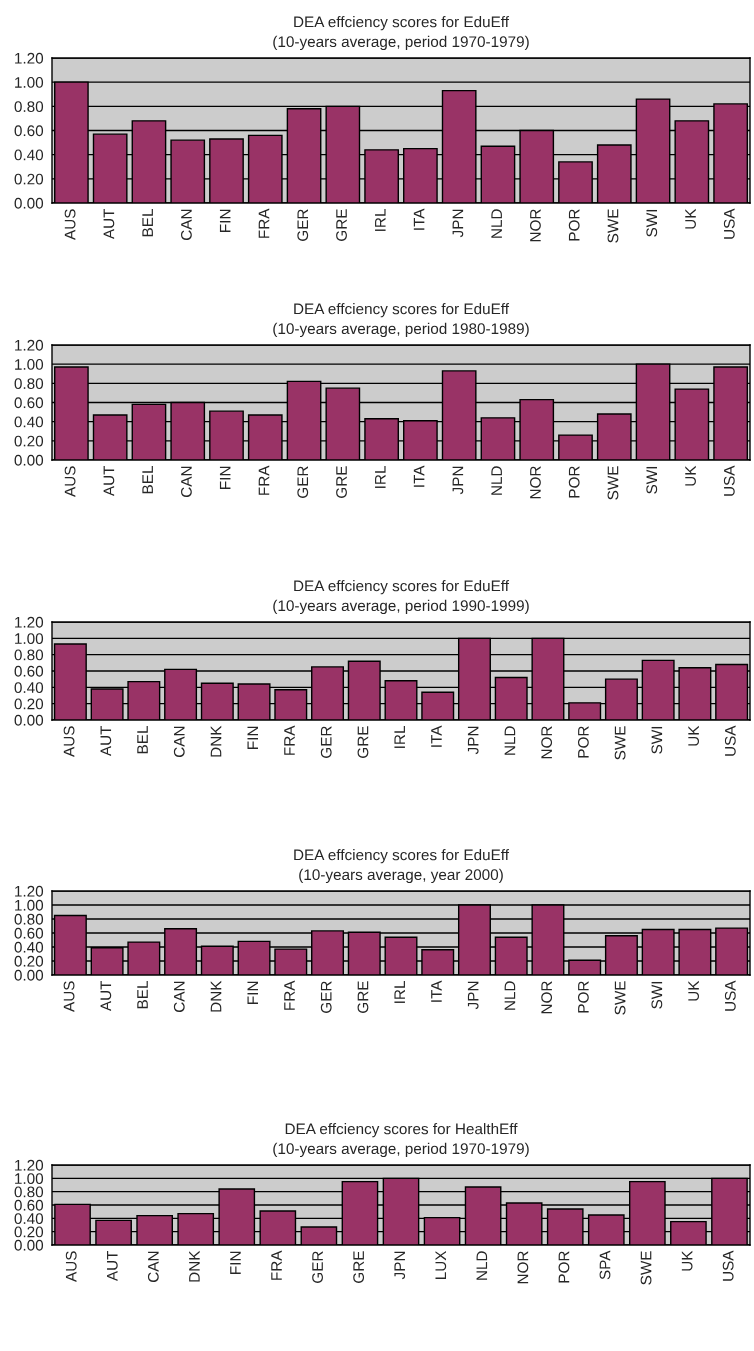  What do you see at coordinates (29, 905) in the screenshot?
I see `y-tick-label: 1.00` at bounding box center [29, 905].